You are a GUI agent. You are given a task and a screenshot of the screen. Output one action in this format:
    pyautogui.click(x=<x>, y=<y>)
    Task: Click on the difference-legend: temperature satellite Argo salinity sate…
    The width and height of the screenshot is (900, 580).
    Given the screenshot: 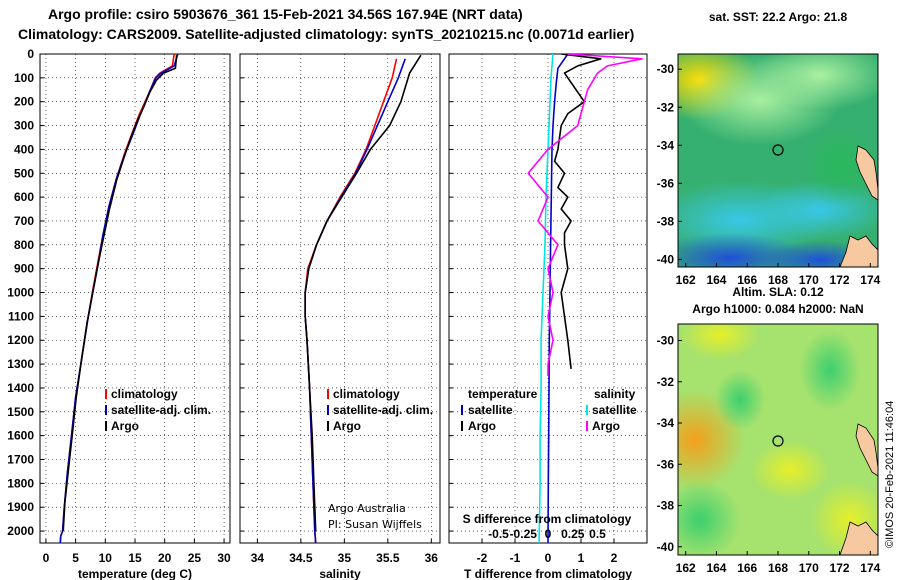 What is the action you would take?
    pyautogui.click(x=549, y=410)
    